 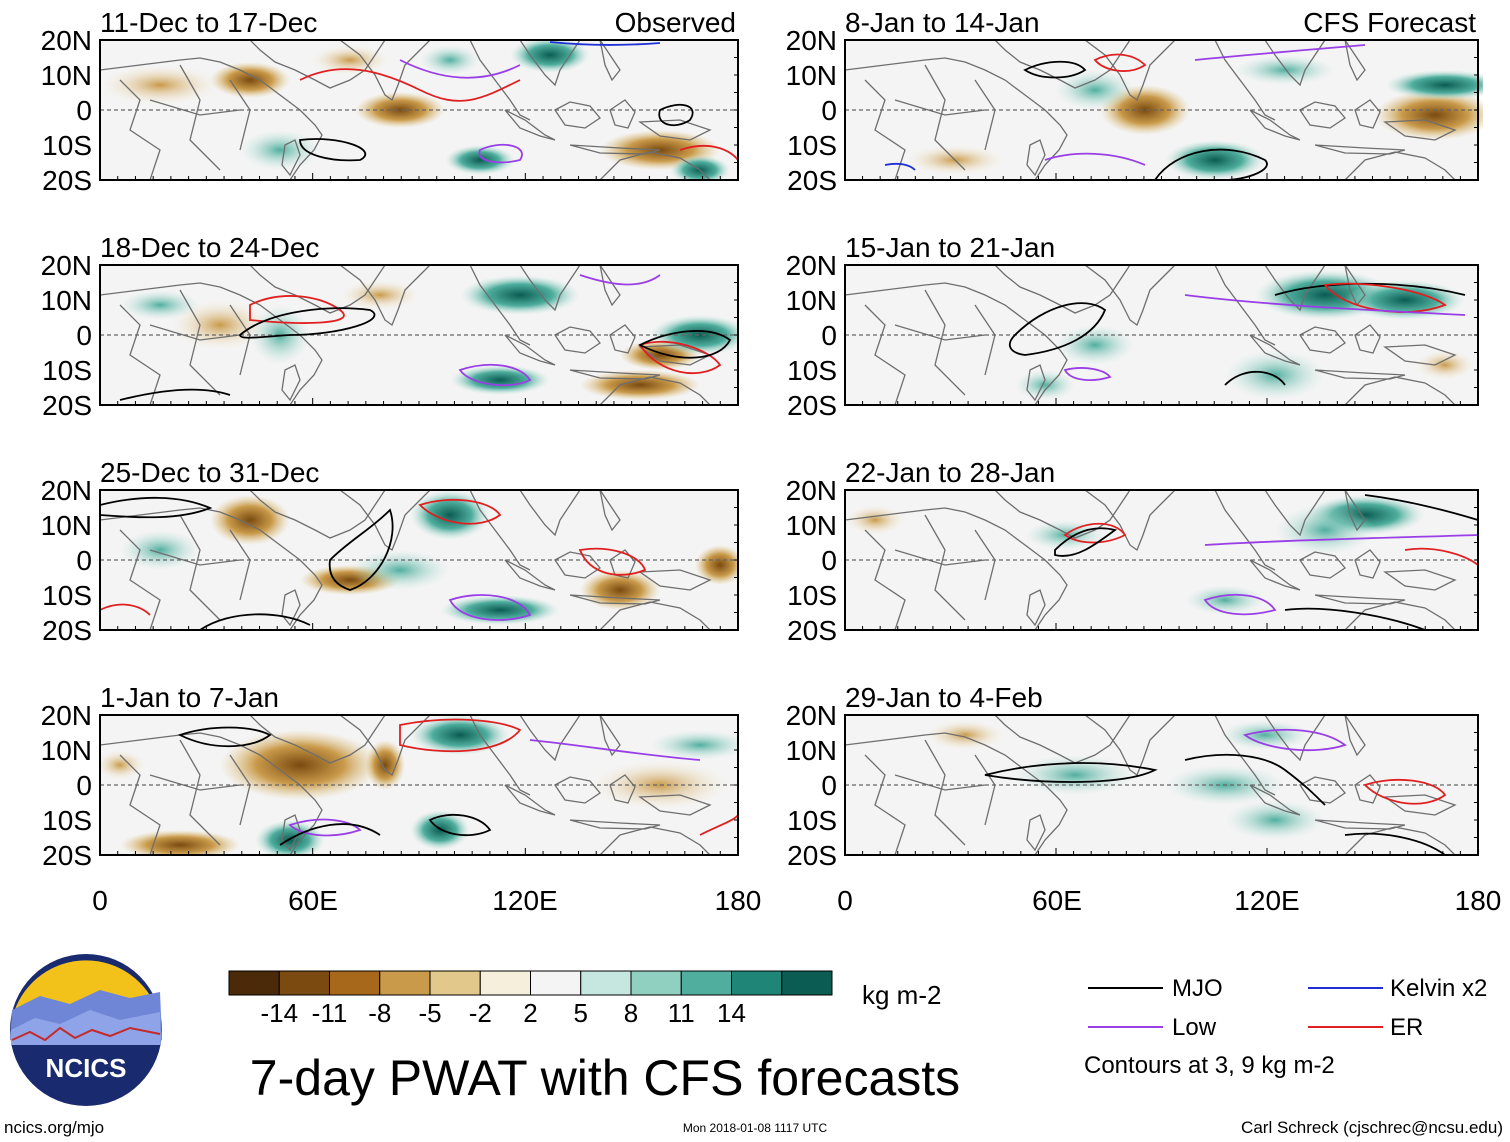 I want to click on lon-axis-left: 0 60E 120E 180, so click(x=426, y=900).